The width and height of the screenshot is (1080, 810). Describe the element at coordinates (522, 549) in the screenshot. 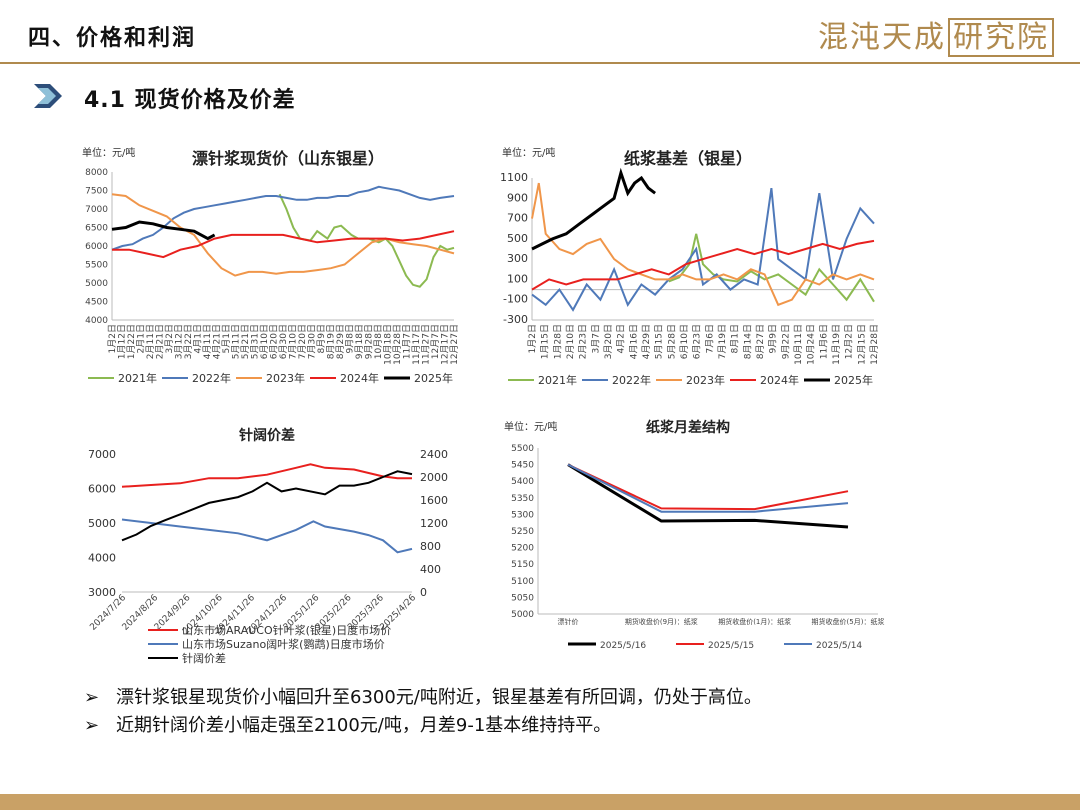

I see `y-tick-label: 5200` at that location.